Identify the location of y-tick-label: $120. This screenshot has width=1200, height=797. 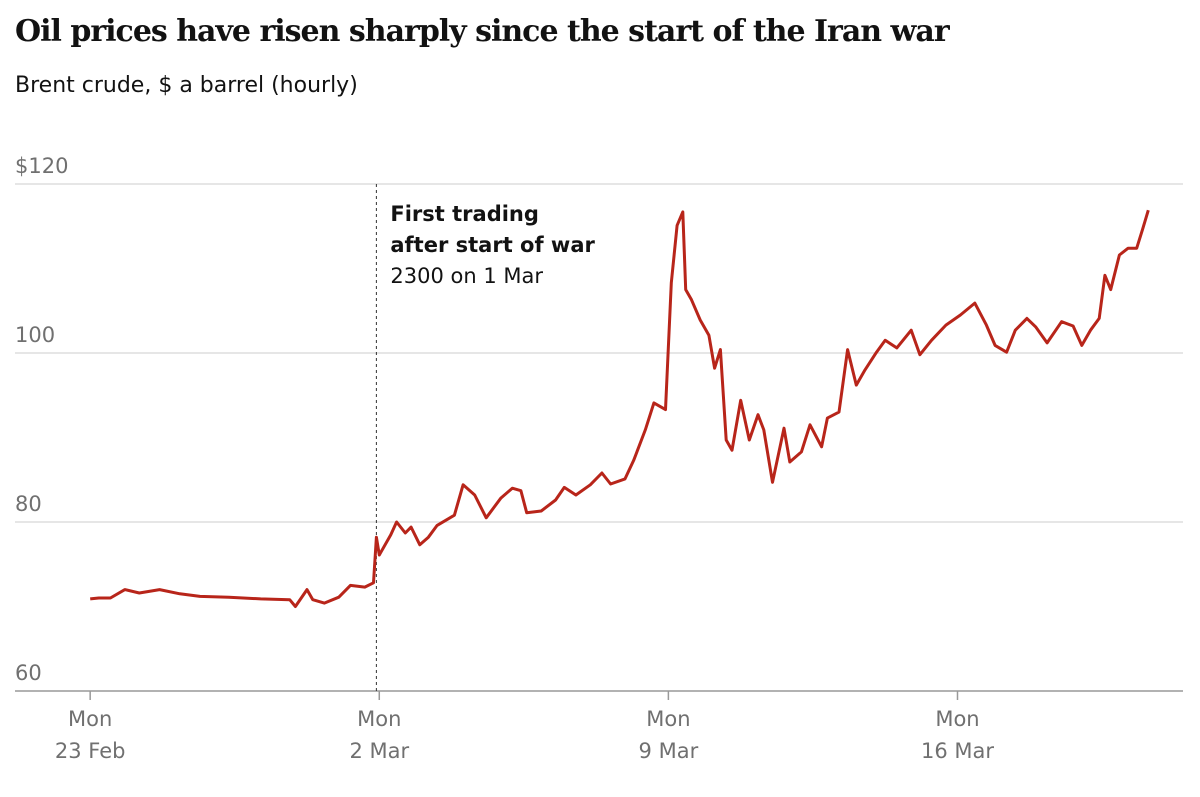
(41, 166).